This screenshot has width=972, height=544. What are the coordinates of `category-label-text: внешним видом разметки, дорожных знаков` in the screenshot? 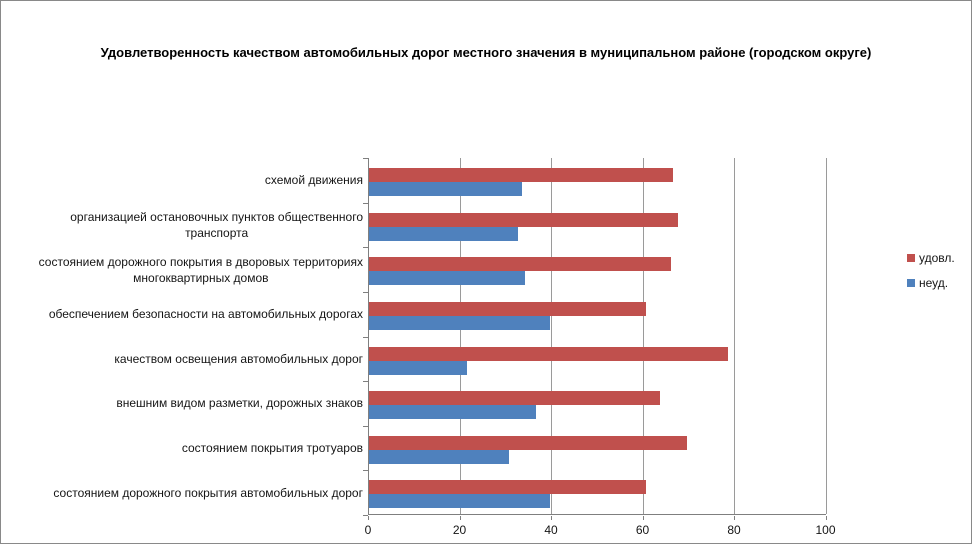 It's located at (239, 403).